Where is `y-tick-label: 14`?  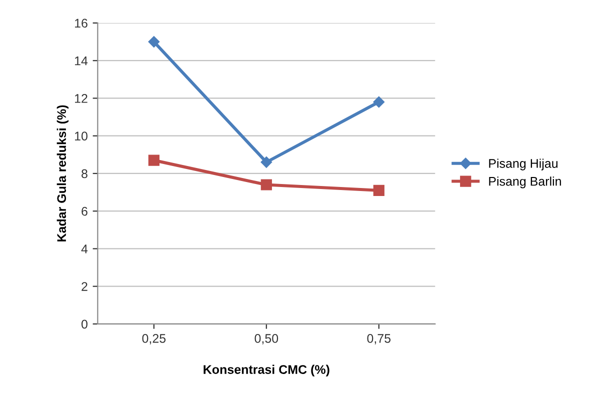 y-tick-label: 14 is located at coordinates (81, 61).